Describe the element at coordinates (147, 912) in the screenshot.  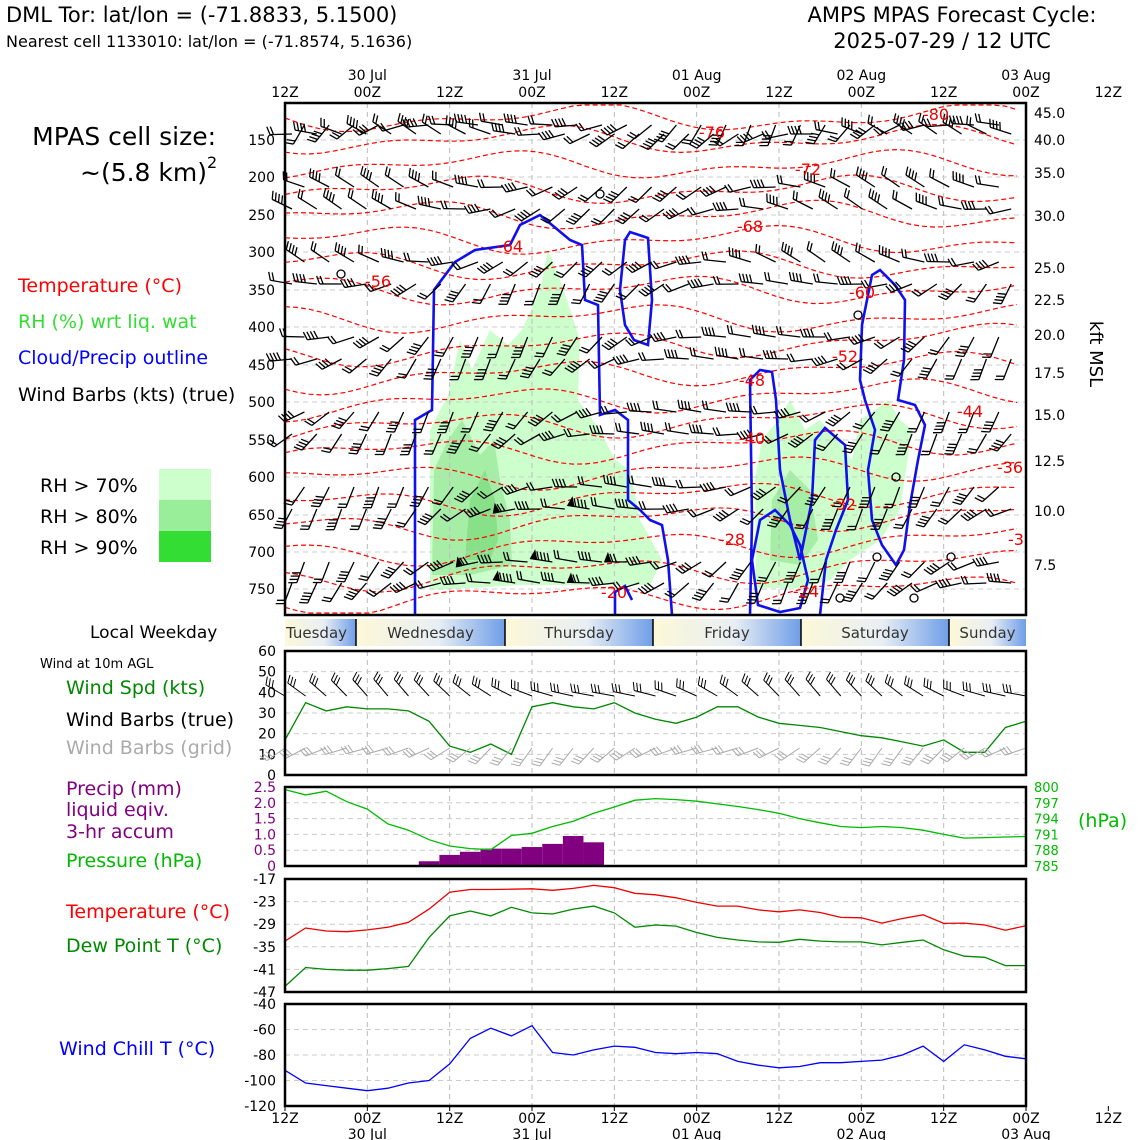
I see `legend-temp-2m: Temperature (°C)` at that location.